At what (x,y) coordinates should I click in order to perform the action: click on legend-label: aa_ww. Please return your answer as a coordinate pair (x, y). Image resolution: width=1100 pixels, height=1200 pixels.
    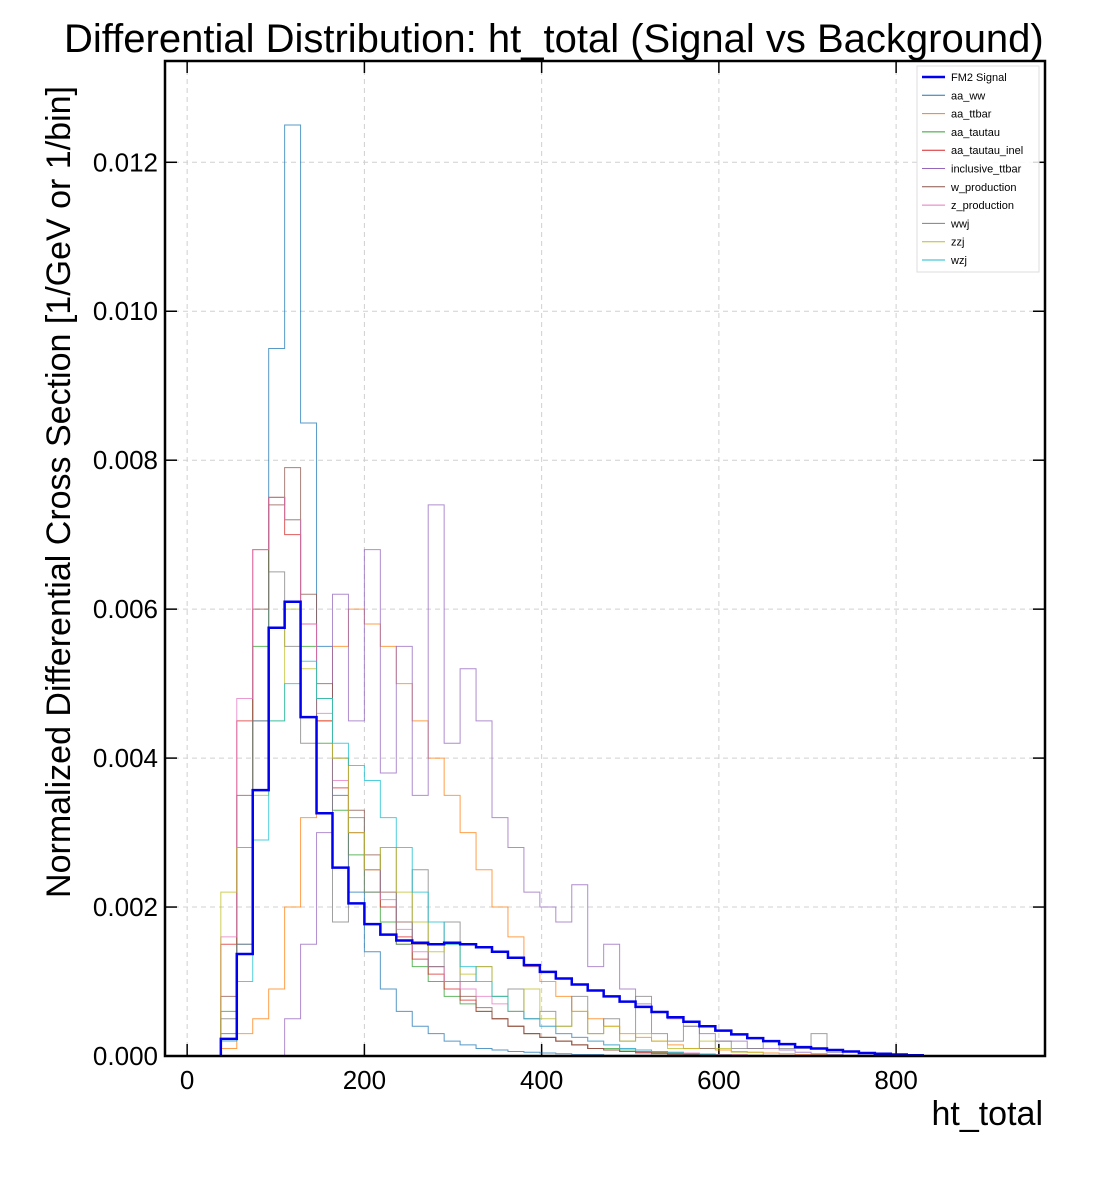
    Looking at the image, I should click on (968, 96).